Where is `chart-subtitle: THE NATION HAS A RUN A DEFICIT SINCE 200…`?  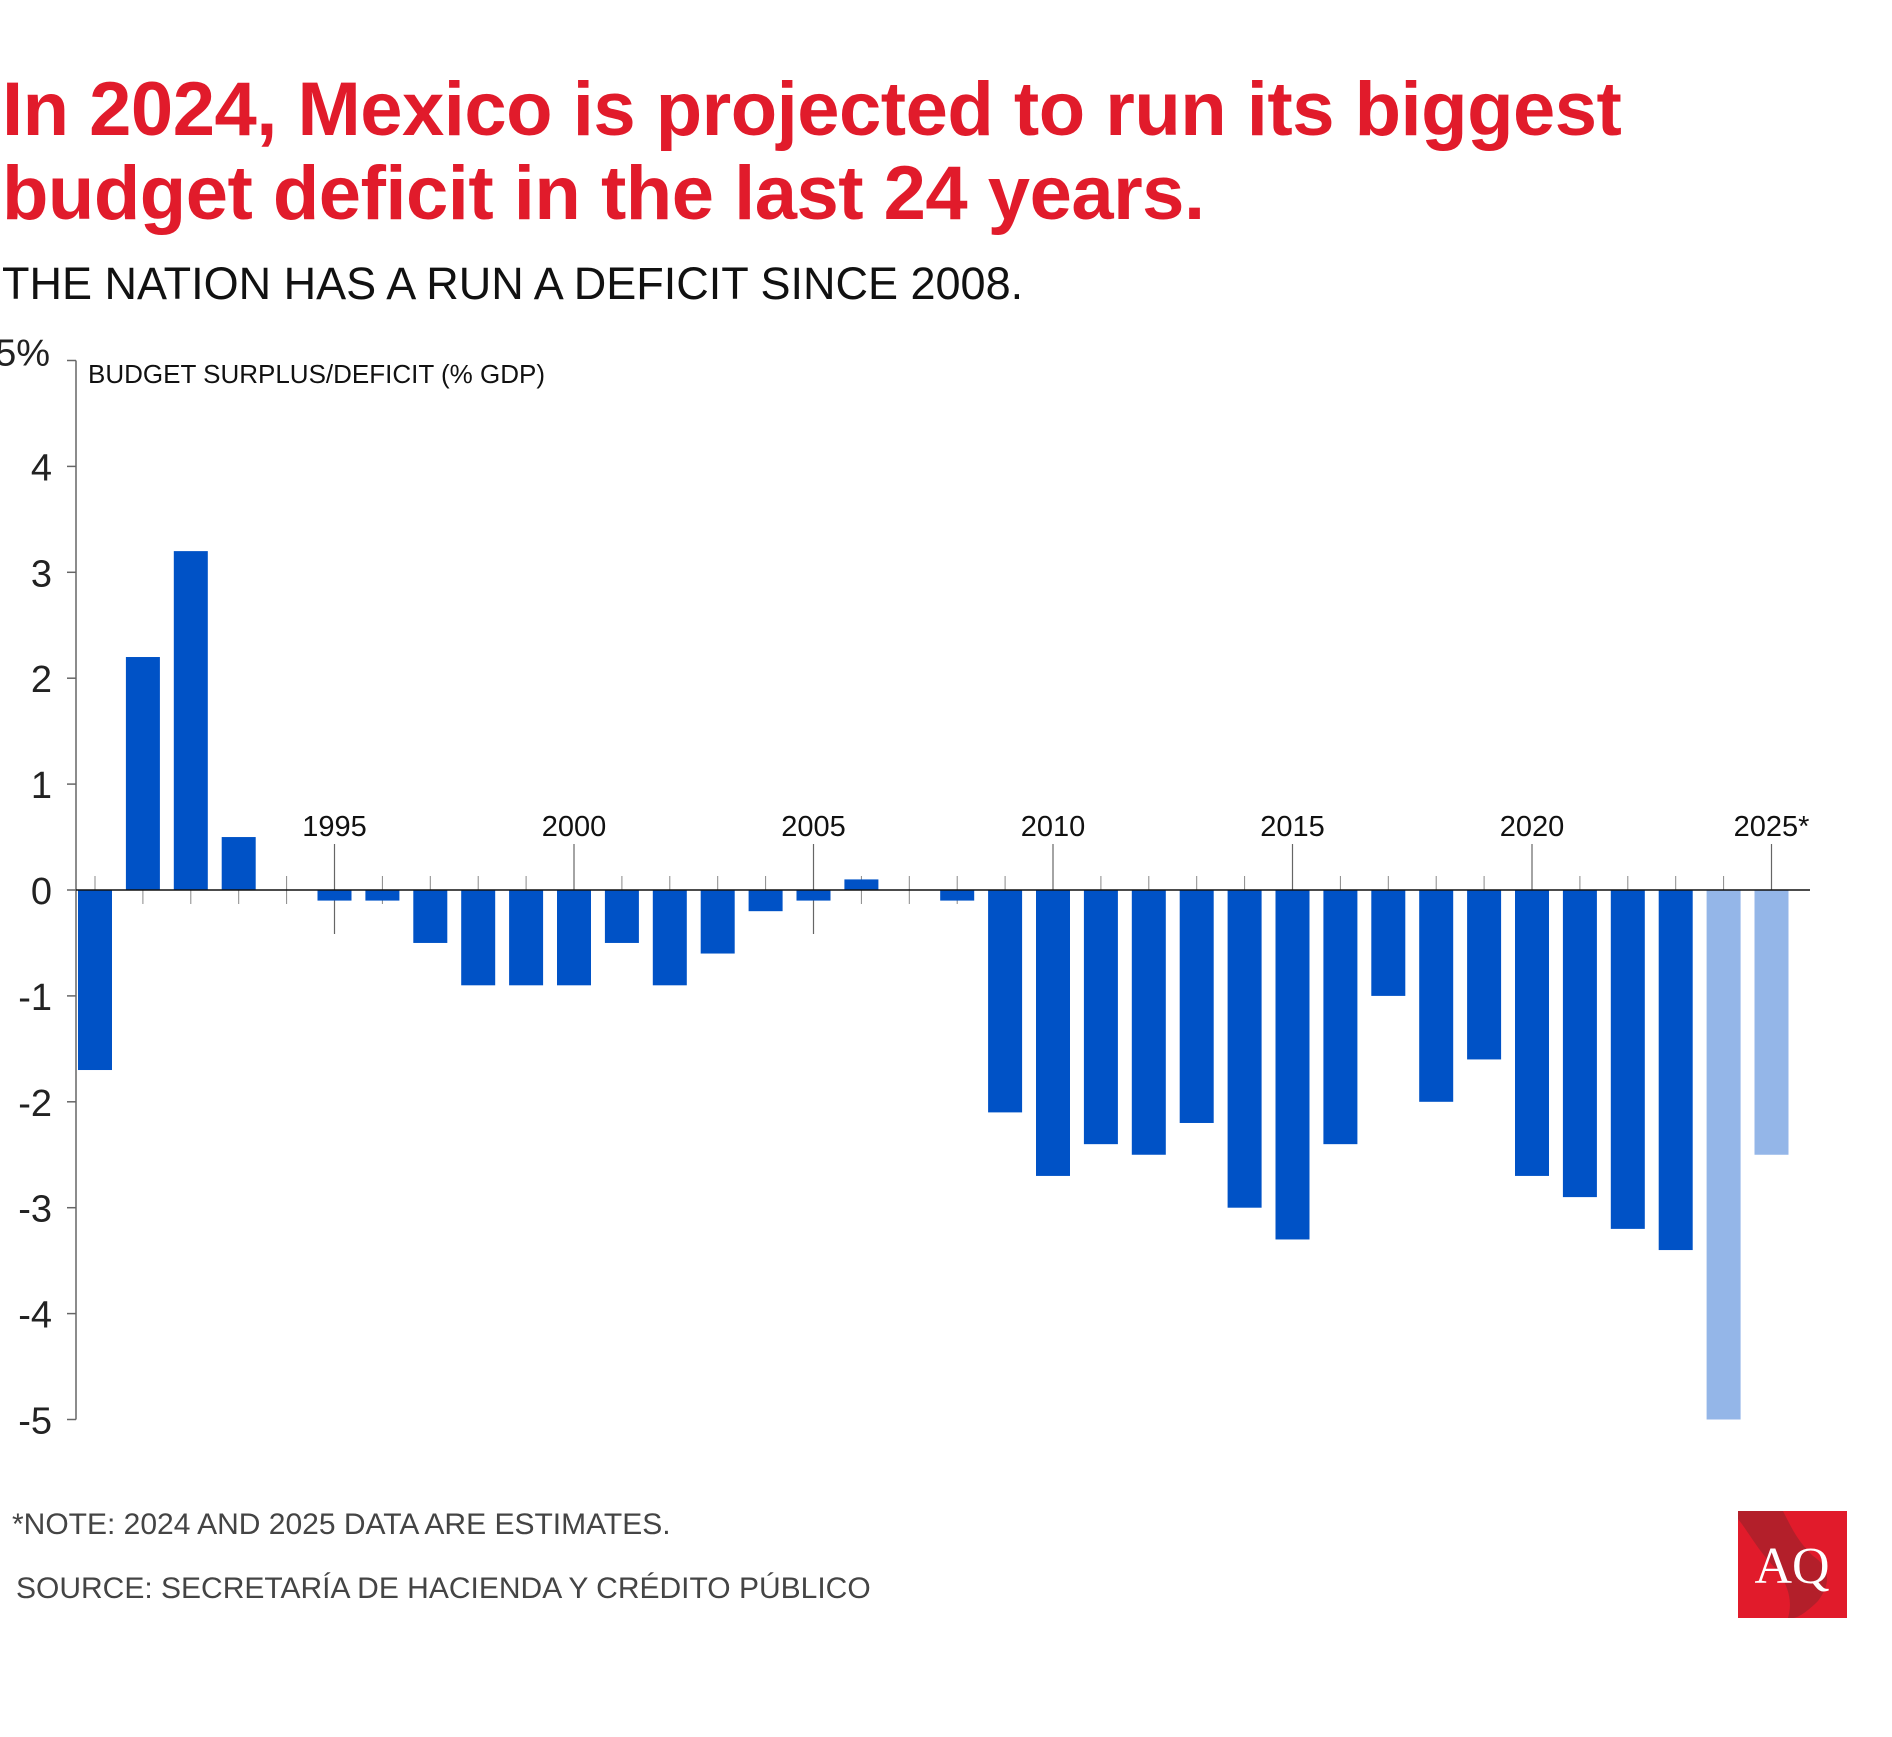 chart-subtitle: THE NATION HAS A RUN A DEFICIT SINCE 200… is located at coordinates (513, 283).